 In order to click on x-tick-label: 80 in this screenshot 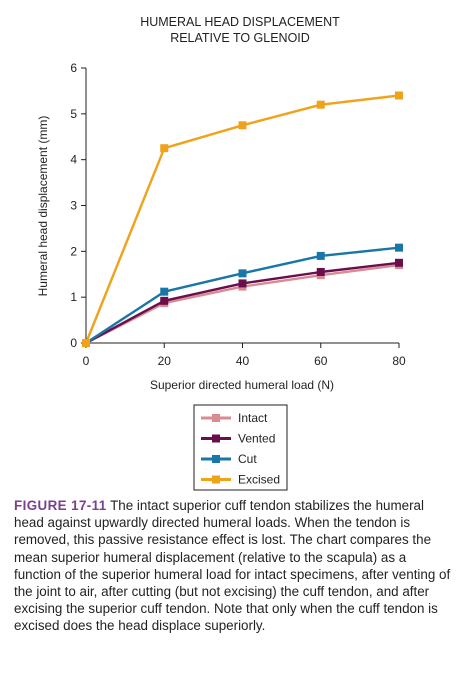, I will do `click(399, 361)`.